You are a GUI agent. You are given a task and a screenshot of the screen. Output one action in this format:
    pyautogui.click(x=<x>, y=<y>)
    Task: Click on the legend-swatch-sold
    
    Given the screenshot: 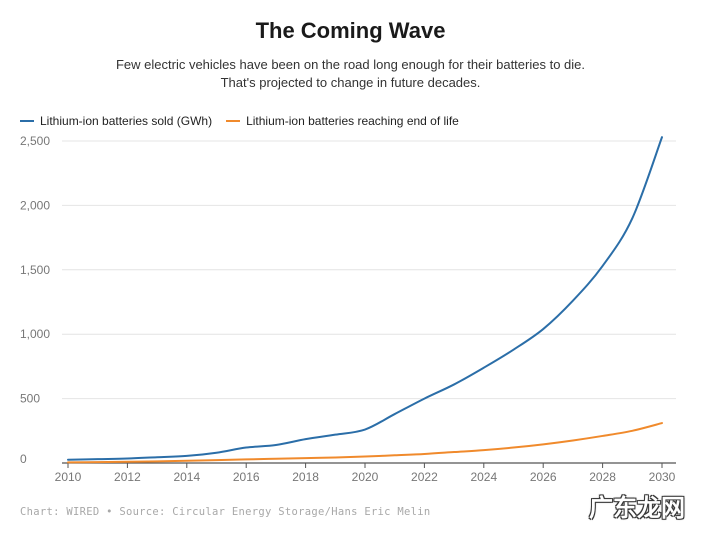 What is the action you would take?
    pyautogui.click(x=27, y=121)
    